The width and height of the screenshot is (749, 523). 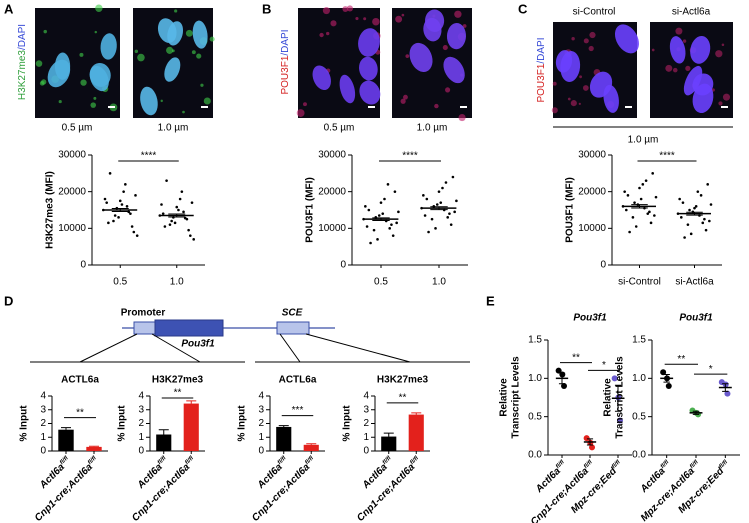 I want to click on chart-title: H3K27me3, so click(x=178, y=380).